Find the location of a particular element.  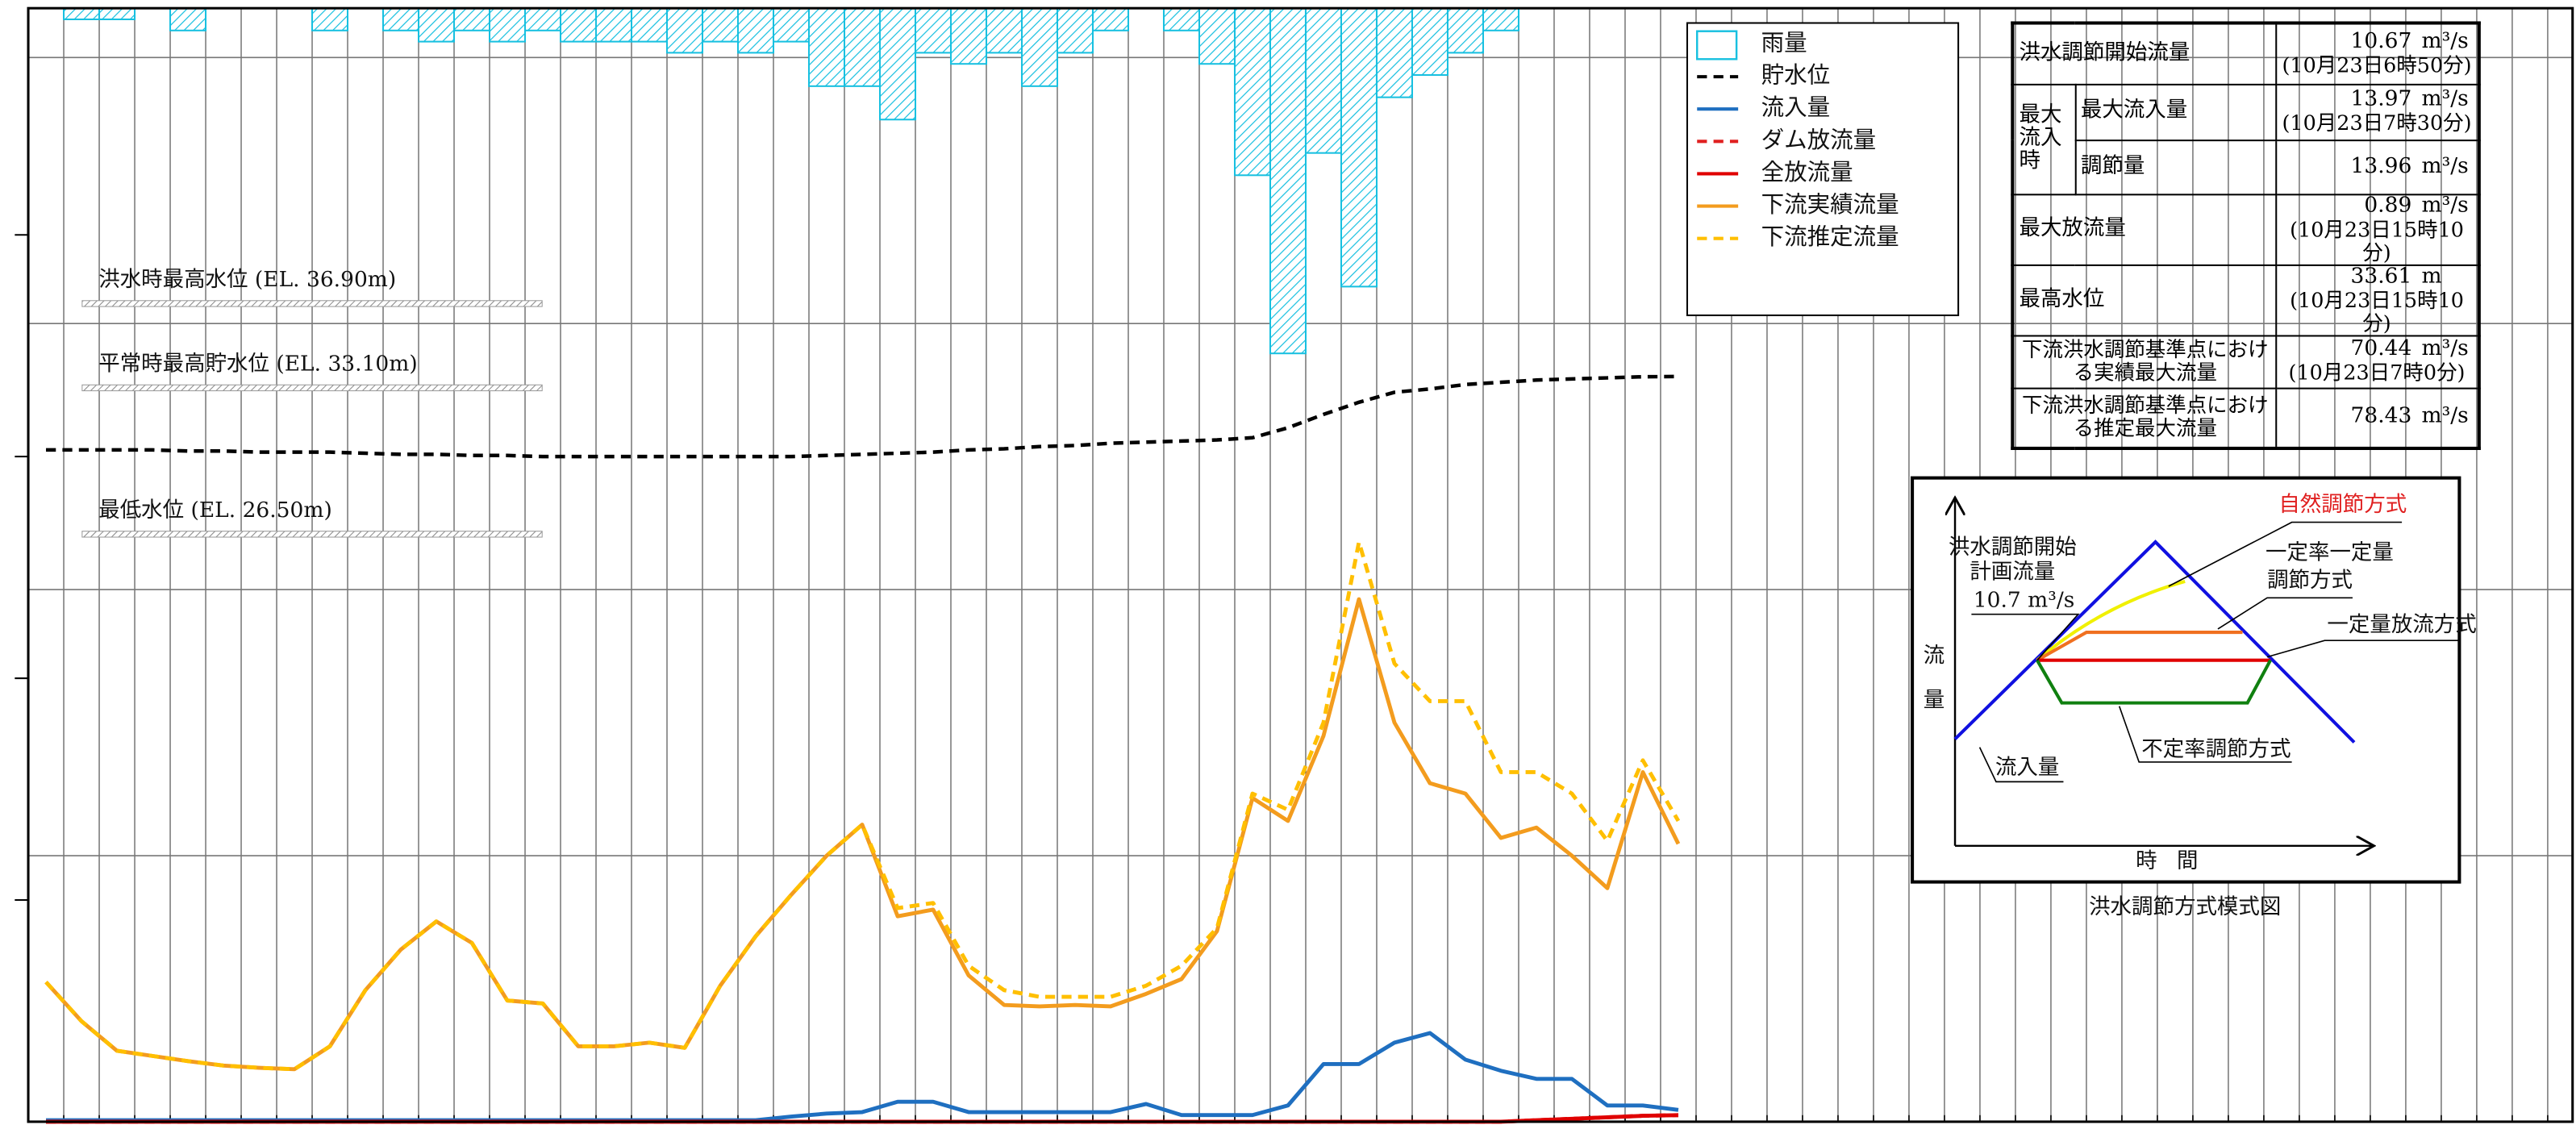

table-label: 最大放流量 is located at coordinates (2144, 229).